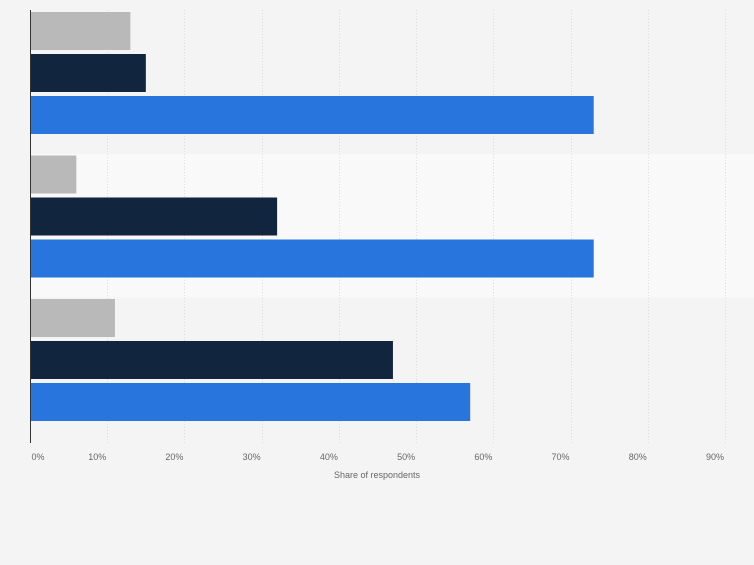  I want to click on x-axis-label: Share of respondents, so click(377, 475).